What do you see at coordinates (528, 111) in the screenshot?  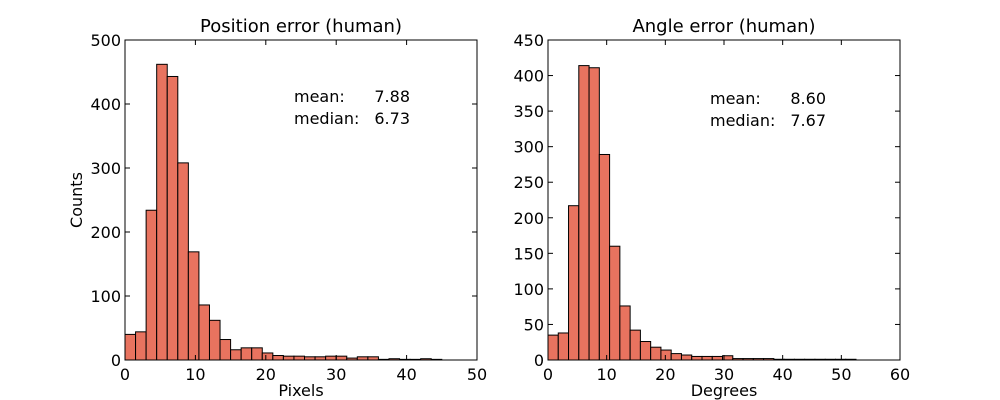 I see `y-tick-label: 350` at bounding box center [528, 111].